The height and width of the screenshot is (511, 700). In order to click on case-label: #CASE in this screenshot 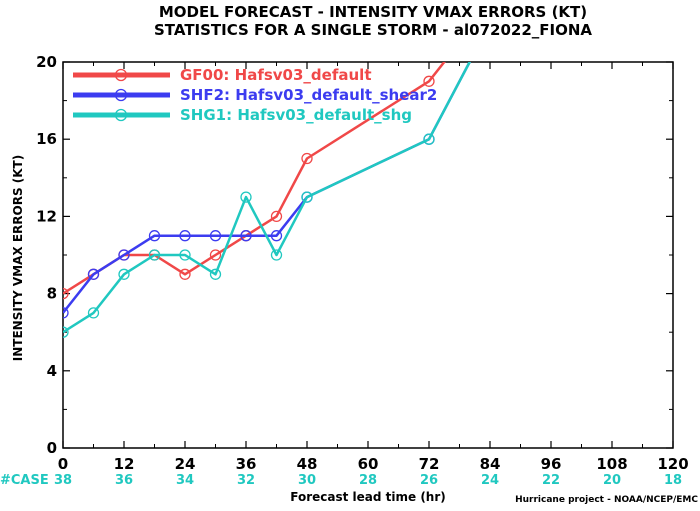, I will do `click(24, 480)`.